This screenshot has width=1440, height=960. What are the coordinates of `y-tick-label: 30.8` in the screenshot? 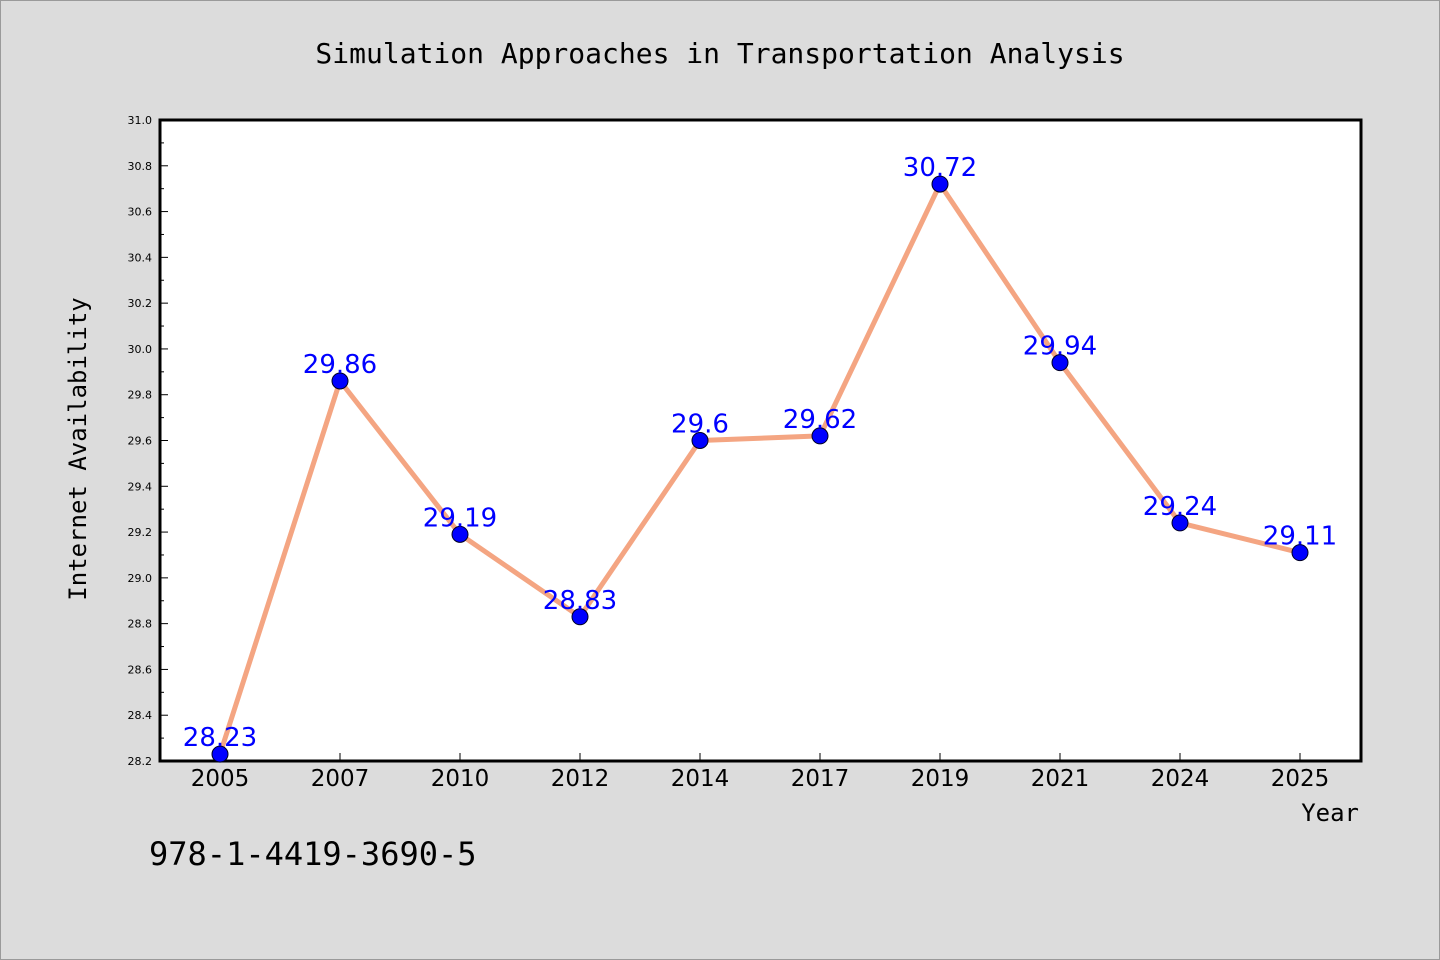 It's located at (140, 166).